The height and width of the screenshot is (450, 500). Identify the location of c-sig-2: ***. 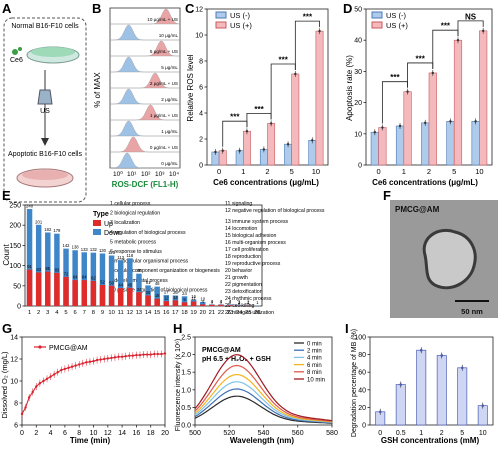
(284, 60).